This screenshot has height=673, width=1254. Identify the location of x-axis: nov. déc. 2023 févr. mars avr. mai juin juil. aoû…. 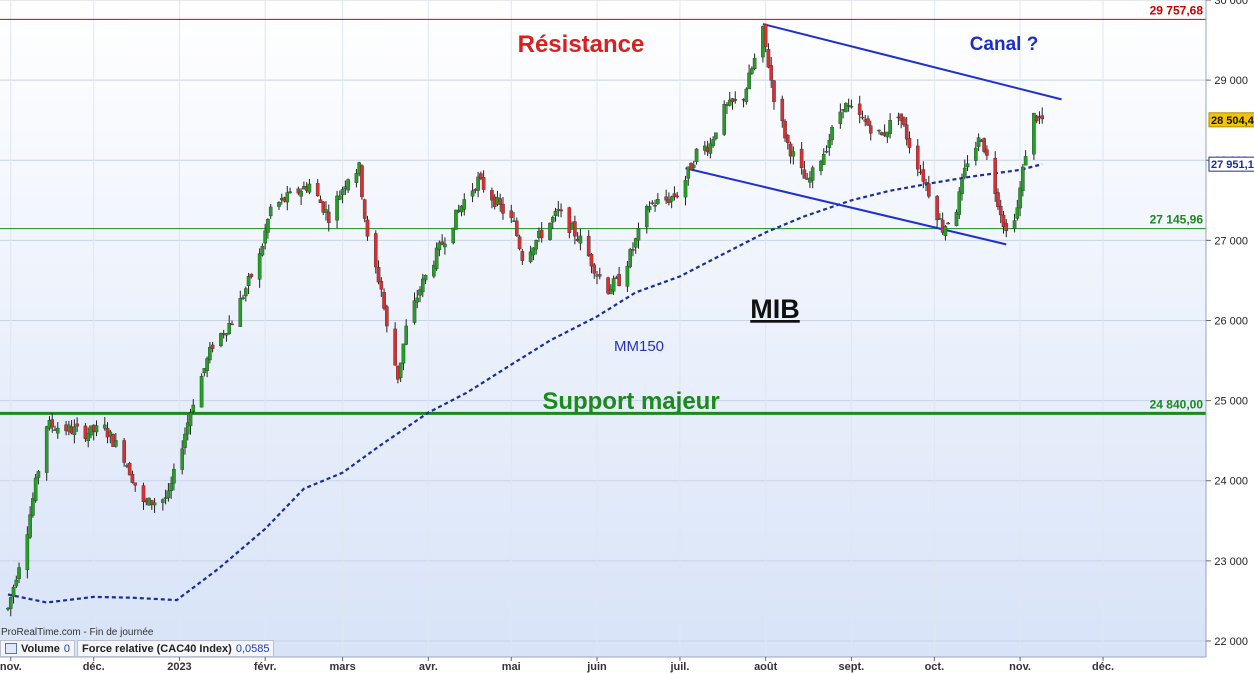
(627, 664).